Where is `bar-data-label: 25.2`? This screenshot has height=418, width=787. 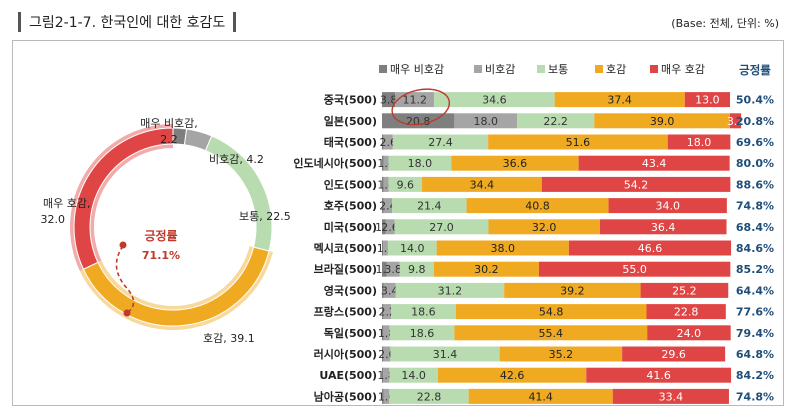 bar-data-label: 25.2 is located at coordinates (684, 290).